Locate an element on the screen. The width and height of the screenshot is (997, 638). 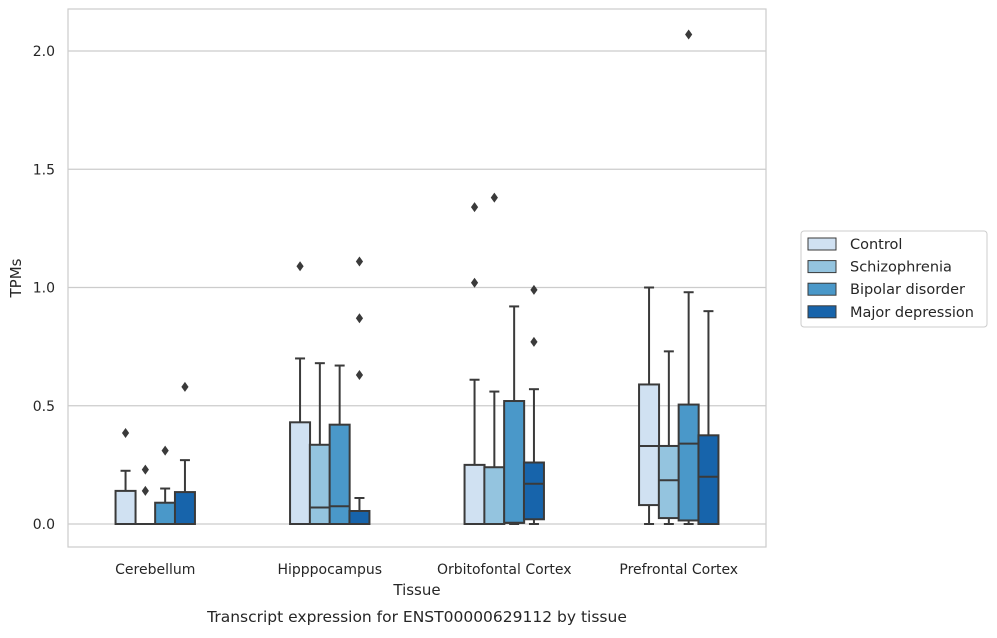
x-tick-label: Orbitofontal Cortex is located at coordinates (504, 570).